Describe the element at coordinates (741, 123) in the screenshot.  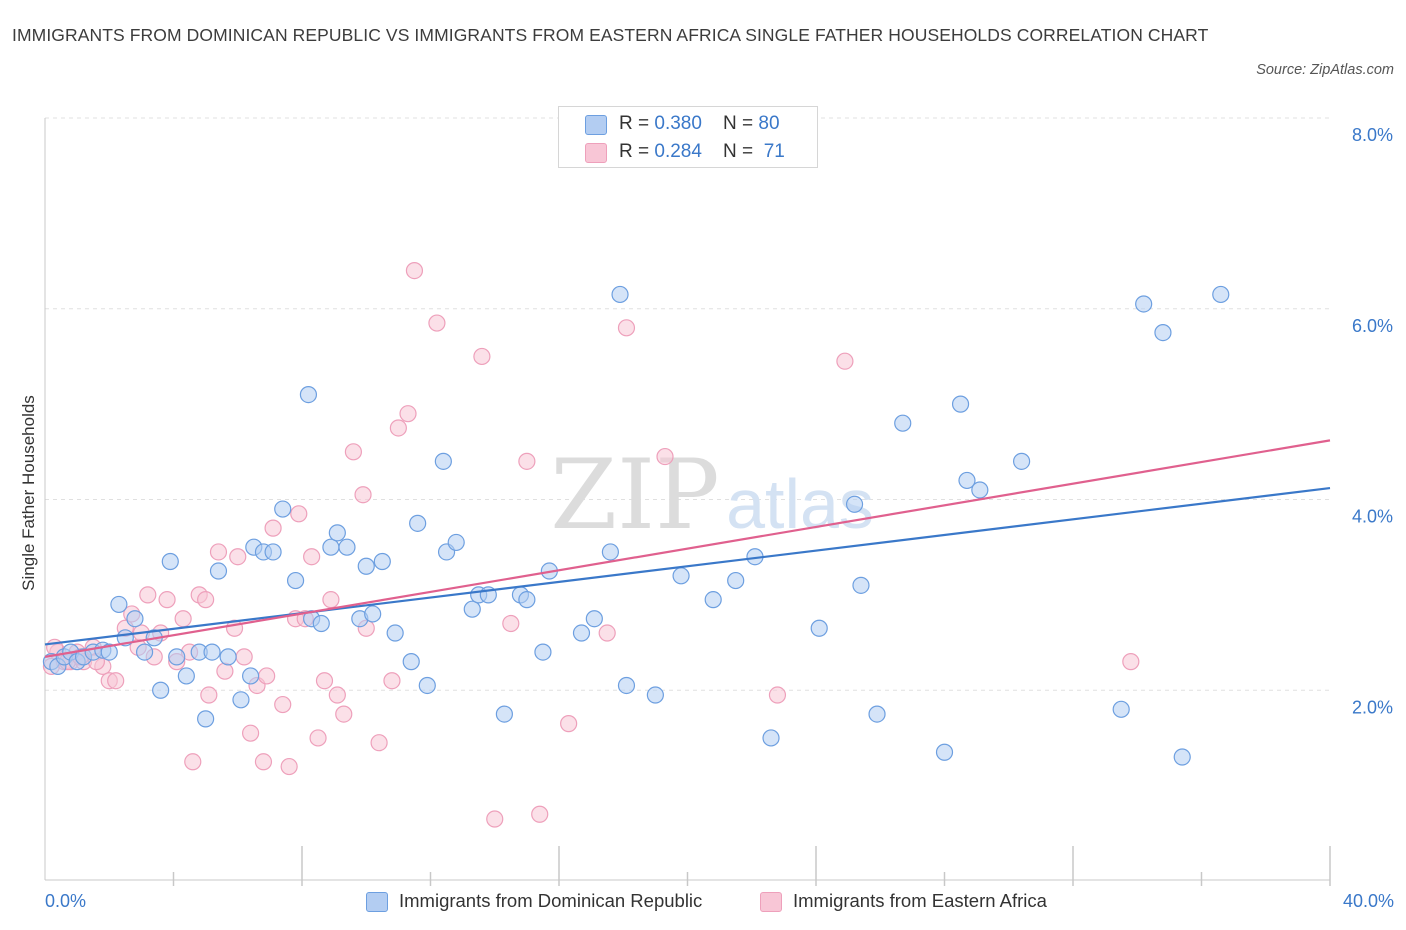
I see `stats-n-label: N =` at that location.